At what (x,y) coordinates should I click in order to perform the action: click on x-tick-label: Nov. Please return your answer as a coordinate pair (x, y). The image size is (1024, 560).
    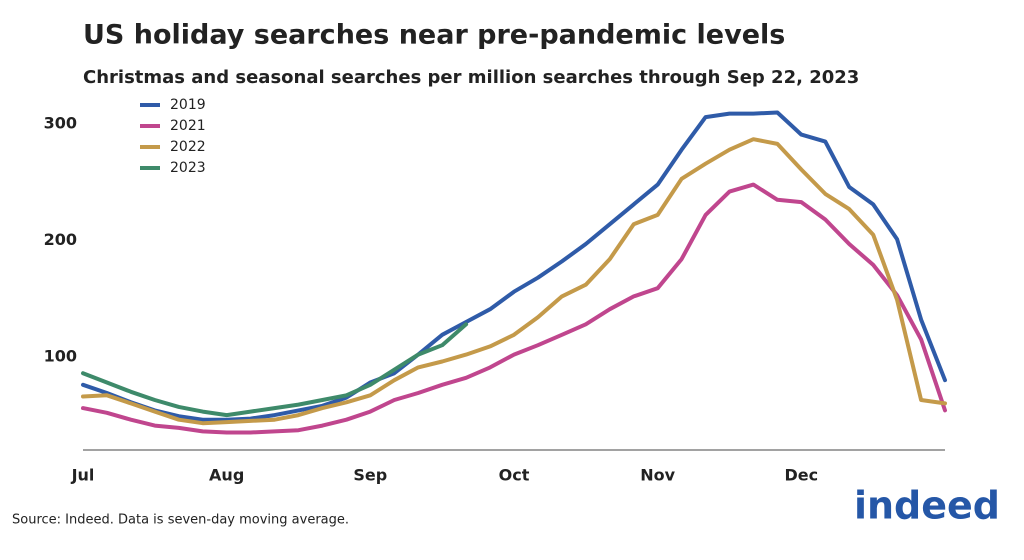
    Looking at the image, I should click on (657, 475).